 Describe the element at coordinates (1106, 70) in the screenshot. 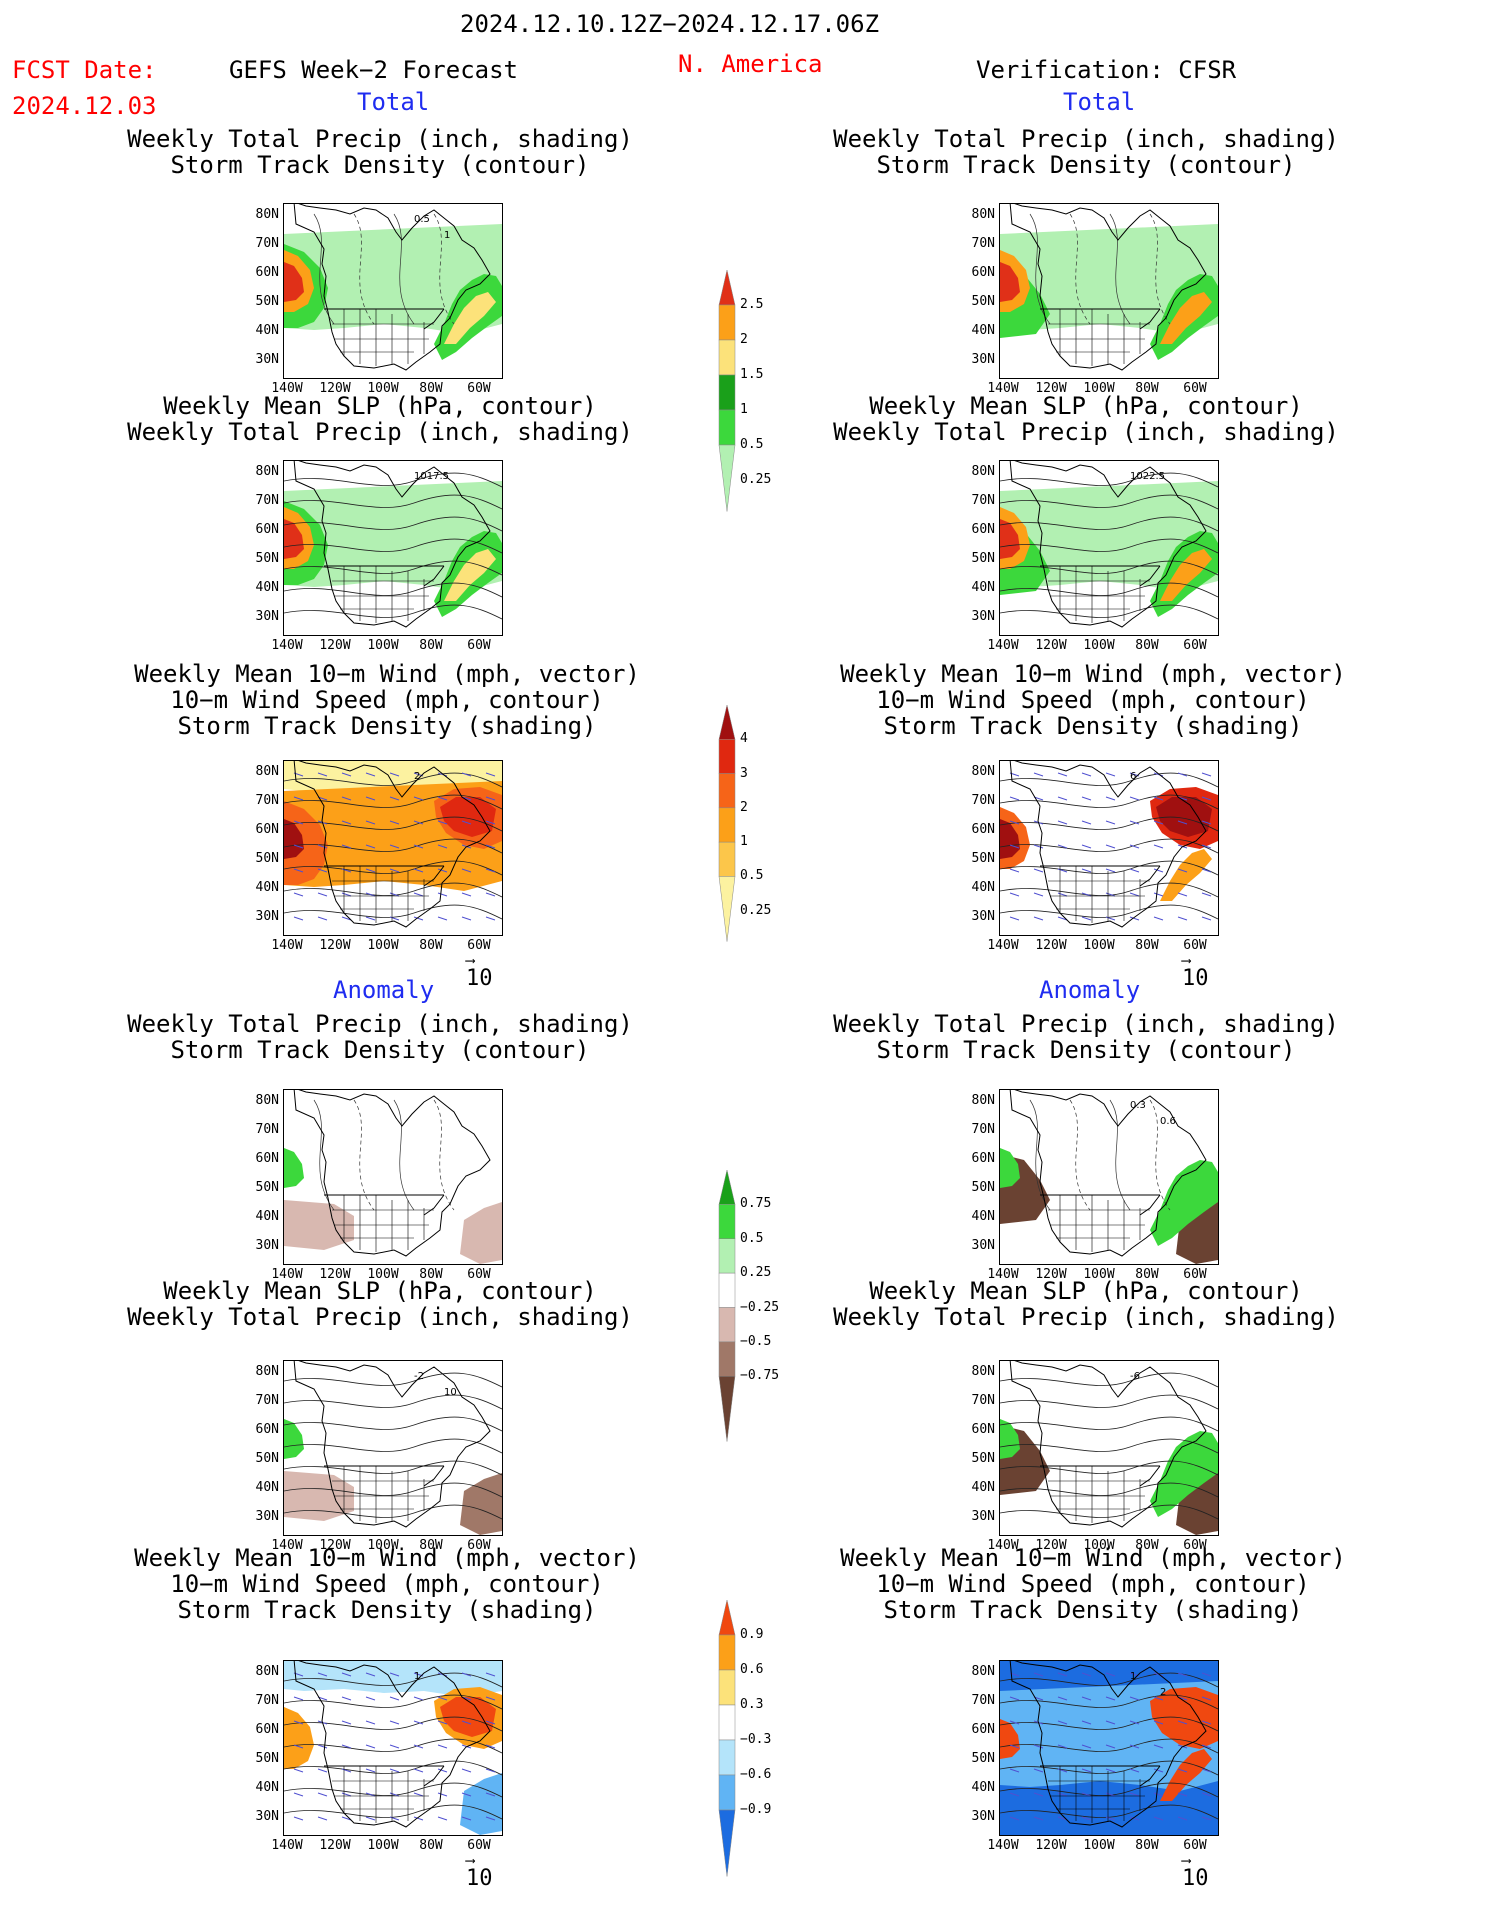

I see `verification-title: Verification: CFSR` at that location.